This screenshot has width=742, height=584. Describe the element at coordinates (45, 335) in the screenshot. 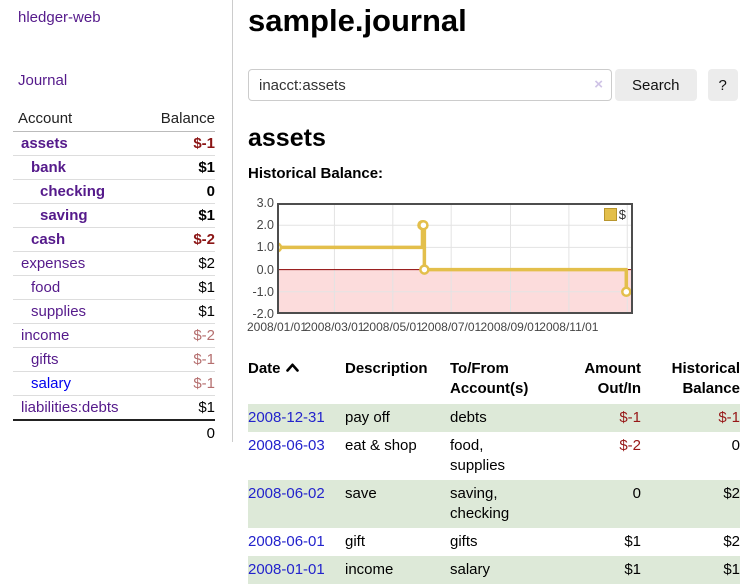

I see `account-link-income: income` at that location.